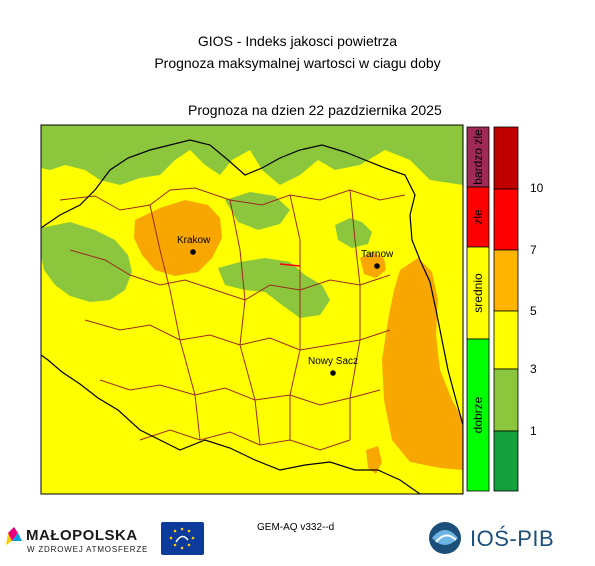 The image size is (595, 566). I want to click on model-version-label: GEM-AQ v332--d, so click(296, 527).